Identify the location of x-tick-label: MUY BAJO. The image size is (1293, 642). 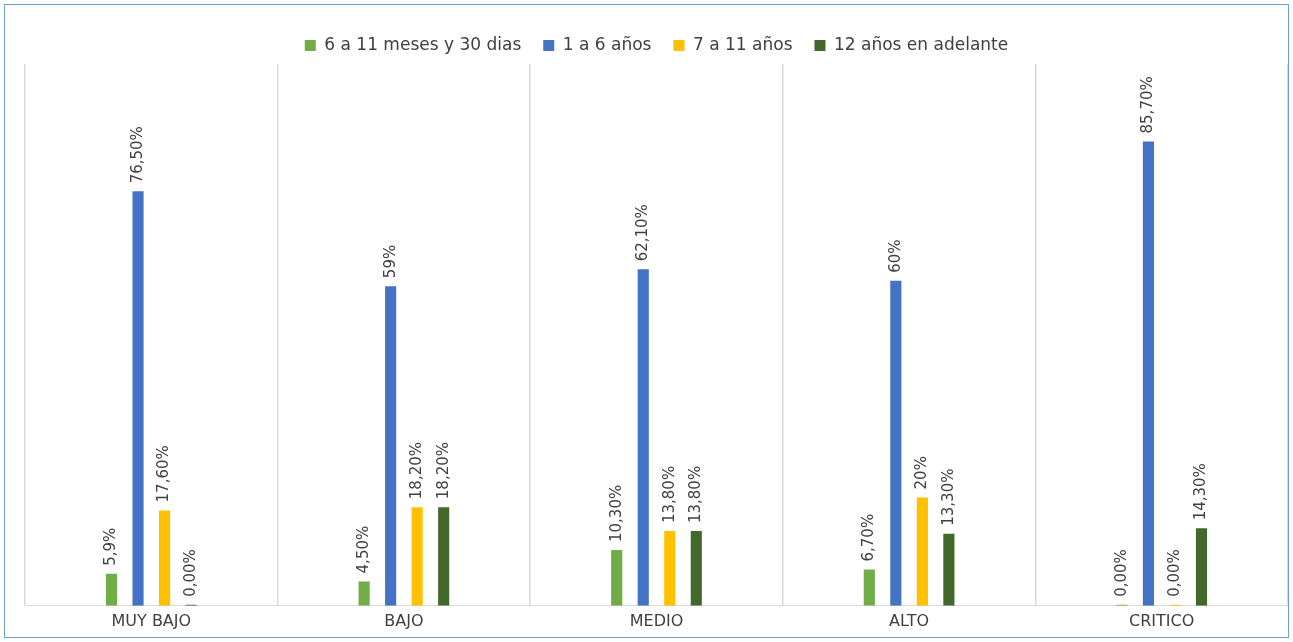
(151, 620).